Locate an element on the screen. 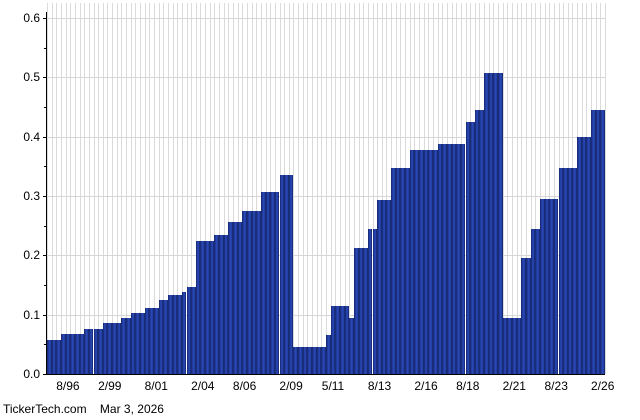 The height and width of the screenshot is (420, 640). y-tick-label: 0.2 is located at coordinates (31, 255).